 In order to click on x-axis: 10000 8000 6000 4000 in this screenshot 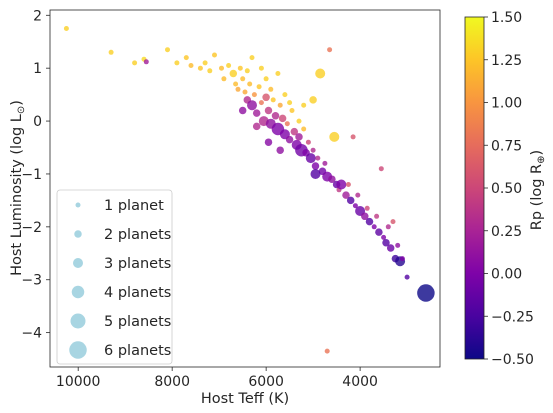, I will do `click(217, 378)`.